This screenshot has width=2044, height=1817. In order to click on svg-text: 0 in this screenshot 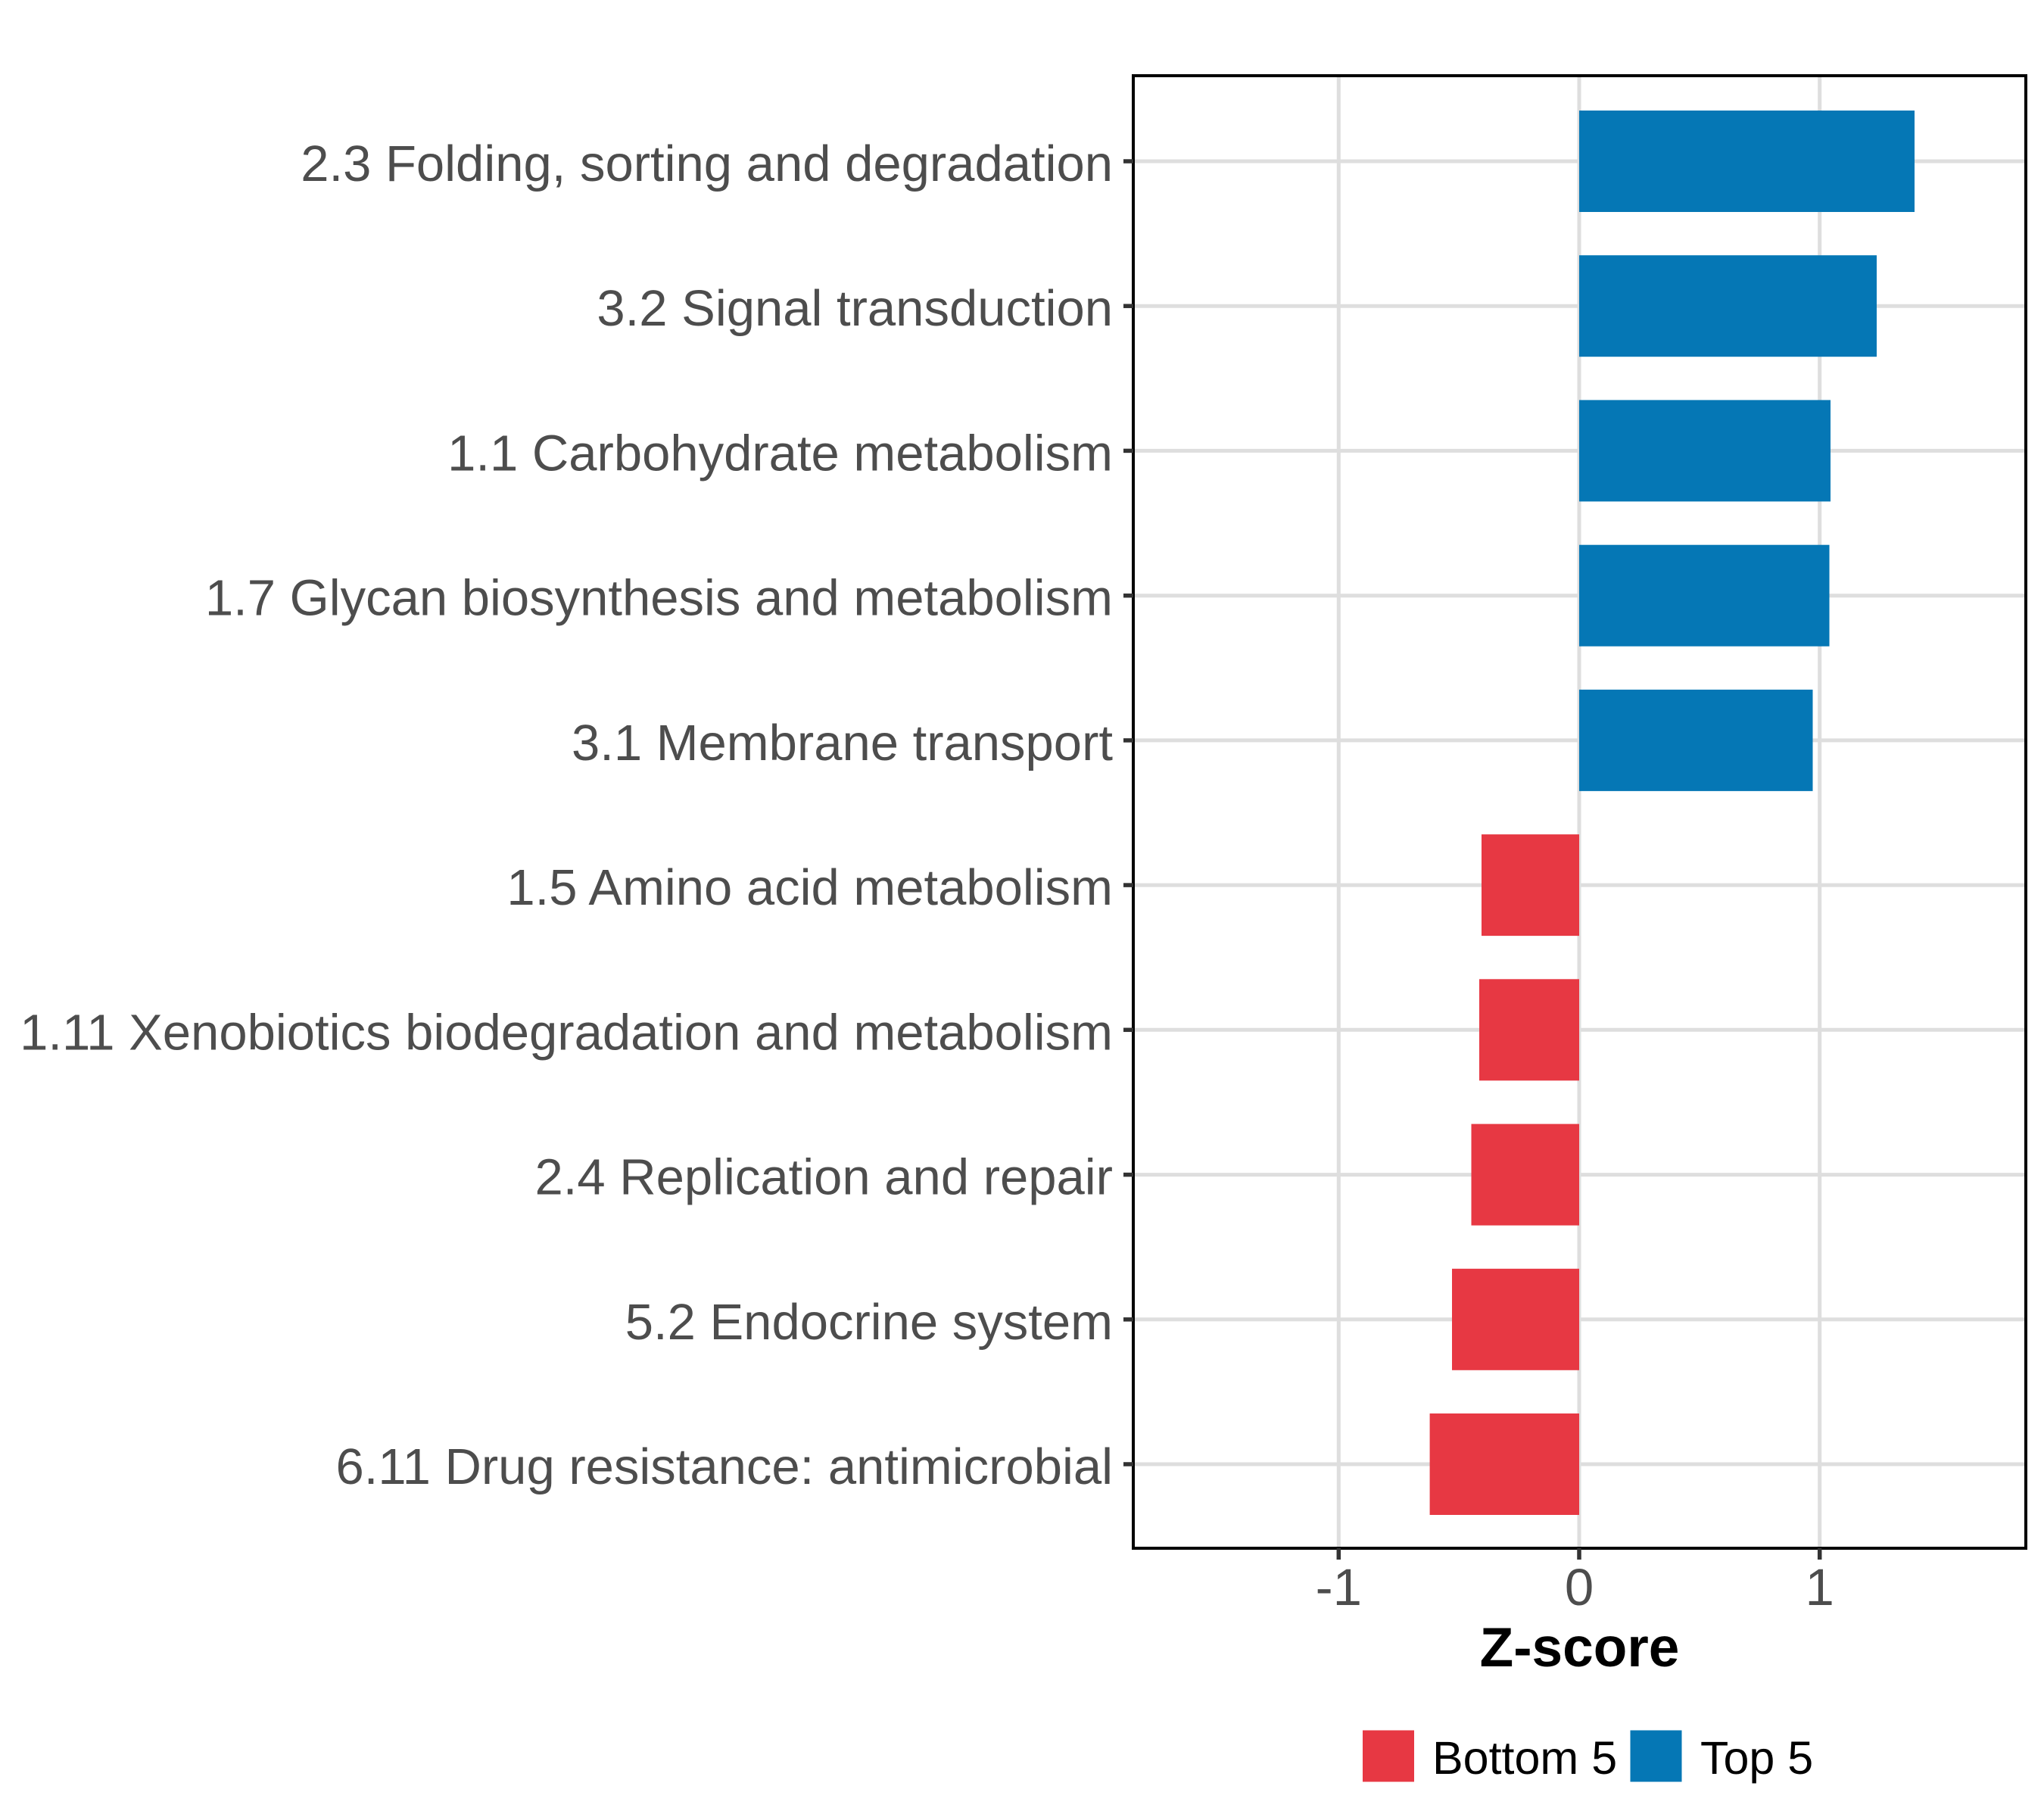, I will do `click(1579, 1587)`.